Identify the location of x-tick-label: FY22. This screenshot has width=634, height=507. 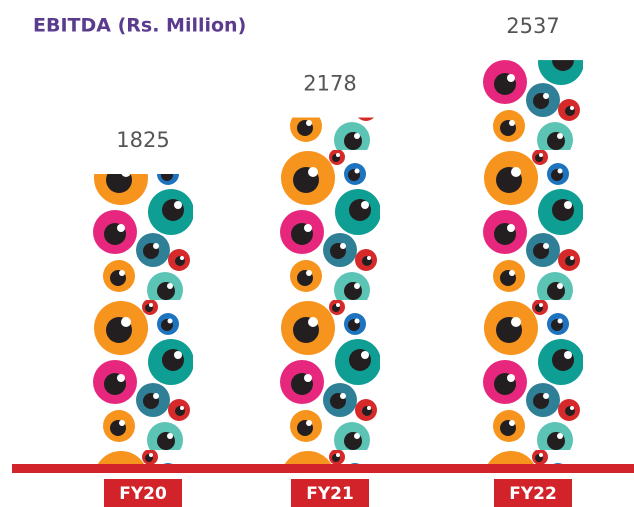
(533, 494).